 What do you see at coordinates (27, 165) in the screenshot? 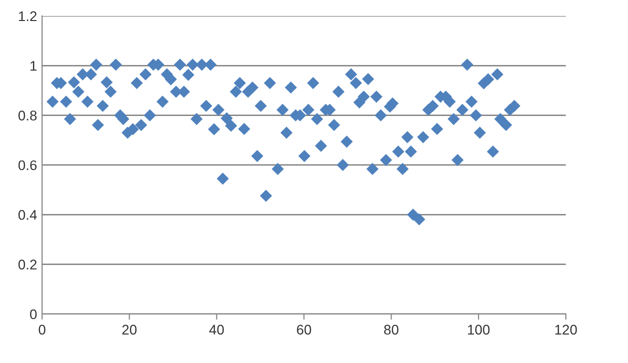
I see `y-tick-label: 0.6` at bounding box center [27, 165].